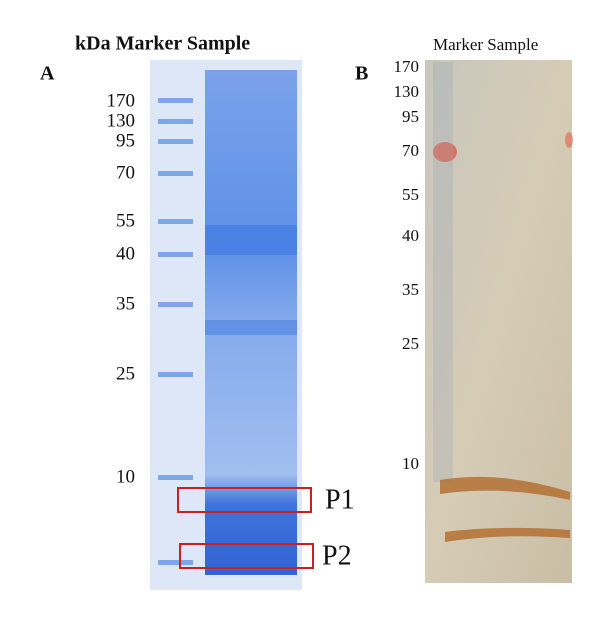 The image size is (597, 631). What do you see at coordinates (361, 74) in the screenshot?
I see `panel-label: B` at bounding box center [361, 74].